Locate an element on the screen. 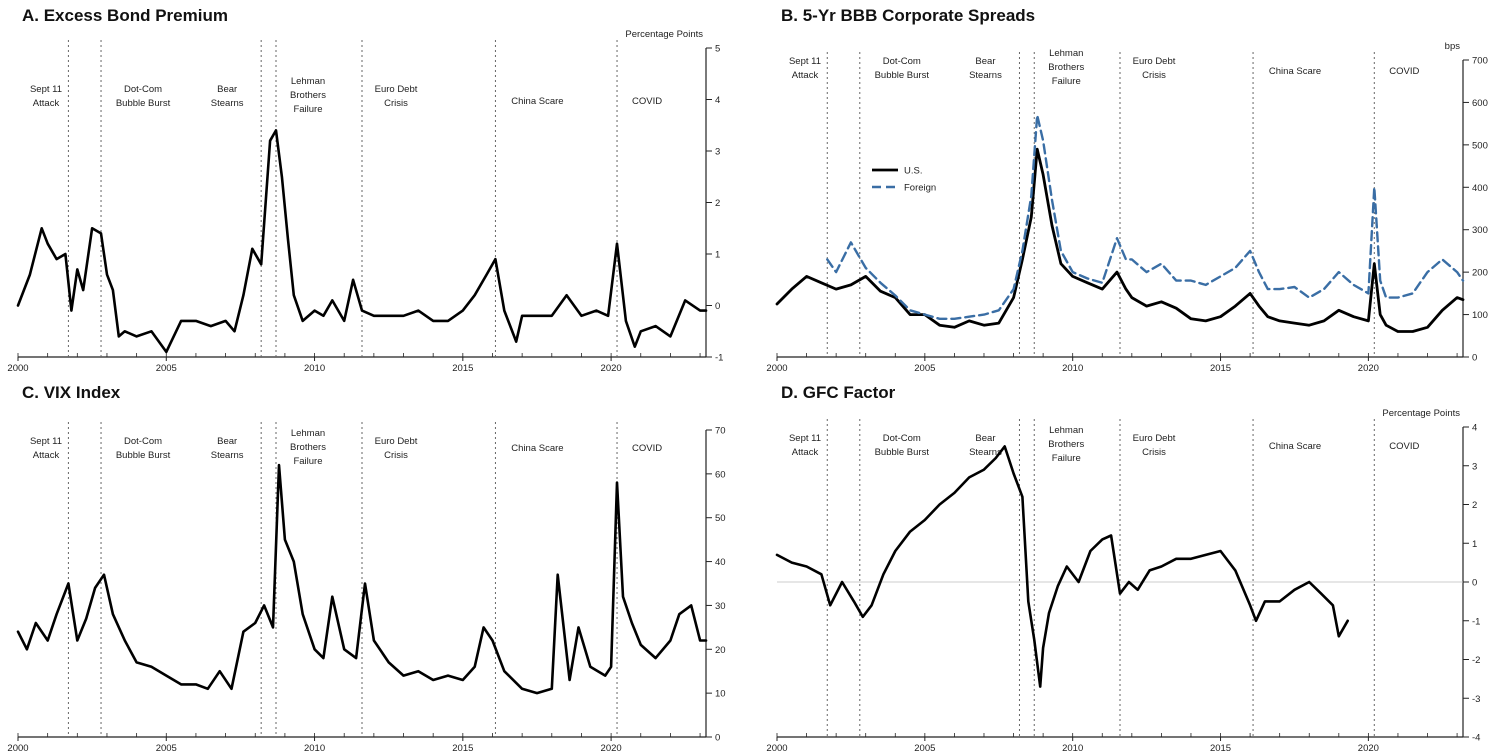 The image size is (1500, 754). y-tick-label: 600 is located at coordinates (1480, 103).